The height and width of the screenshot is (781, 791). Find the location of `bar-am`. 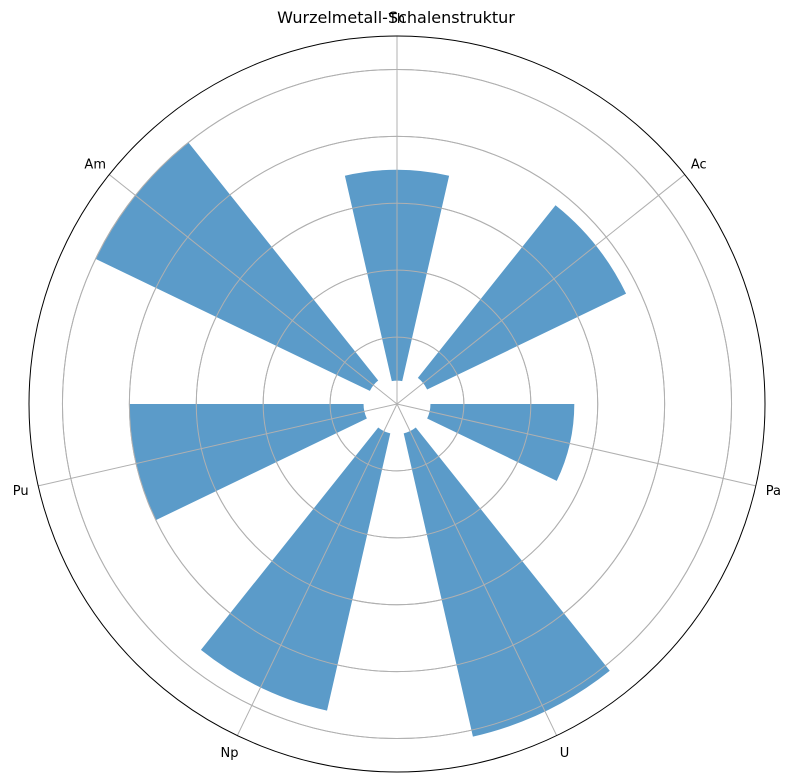

bar-am is located at coordinates (237, 266).